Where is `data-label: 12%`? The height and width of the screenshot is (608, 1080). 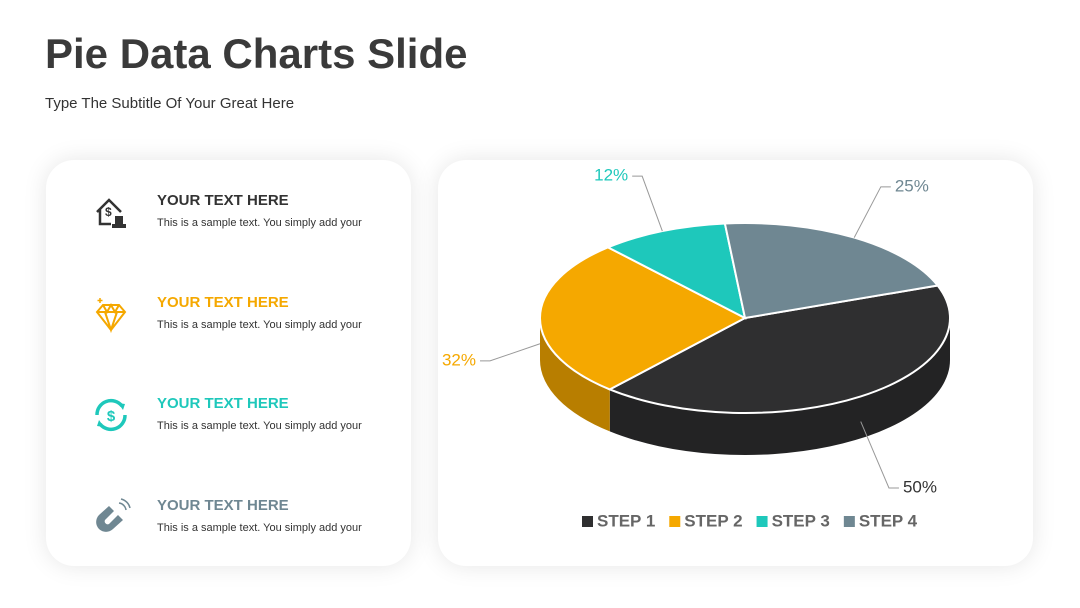
data-label: 12% is located at coordinates (611, 175).